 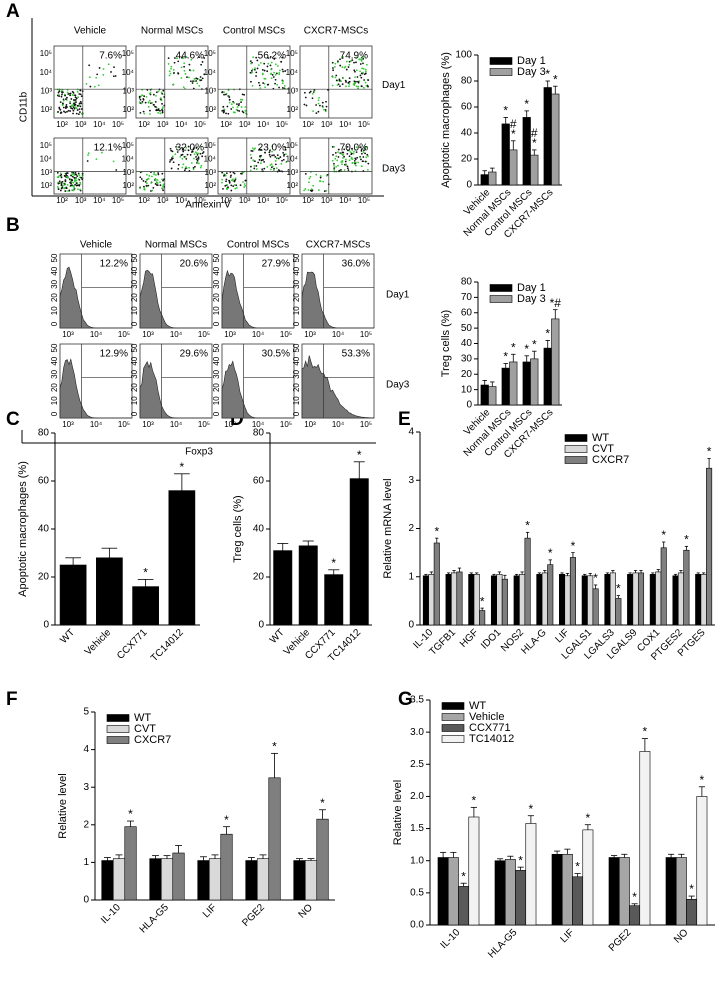 What do you see at coordinates (210, 72) in the screenshot?
I see `y-tick-label: 10⁴` at bounding box center [210, 72].